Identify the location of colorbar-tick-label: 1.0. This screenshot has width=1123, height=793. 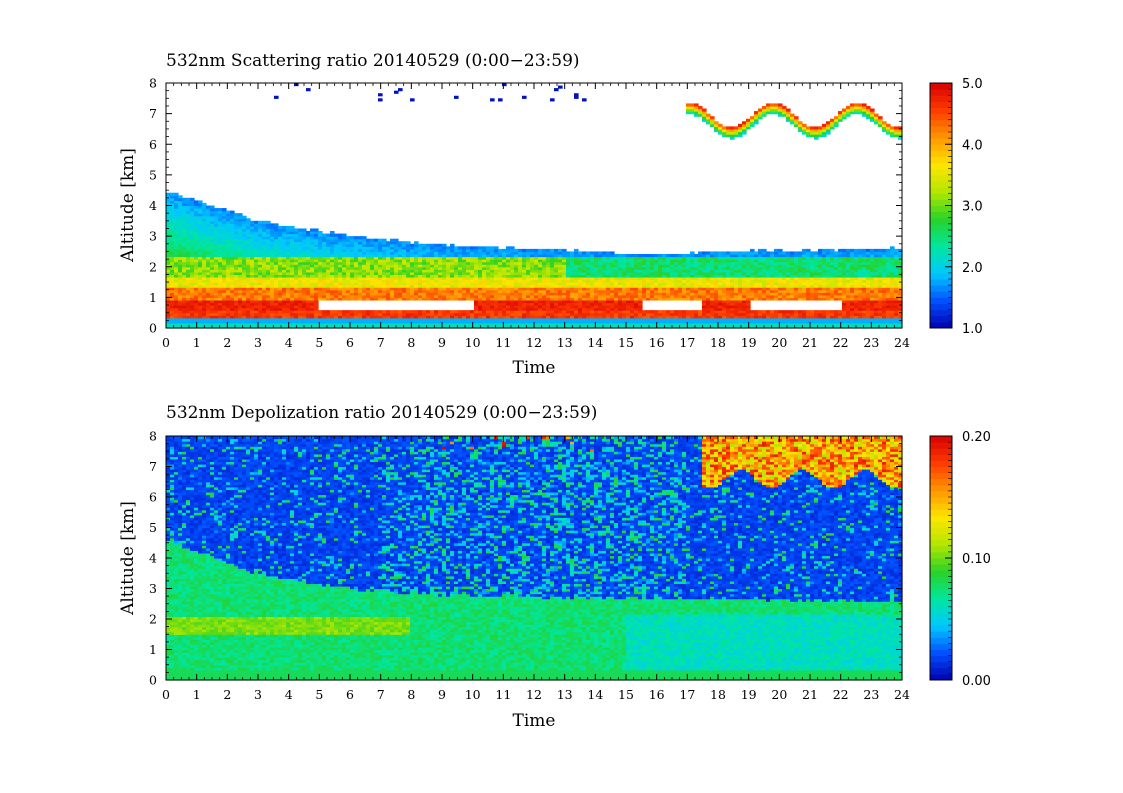
(972, 329).